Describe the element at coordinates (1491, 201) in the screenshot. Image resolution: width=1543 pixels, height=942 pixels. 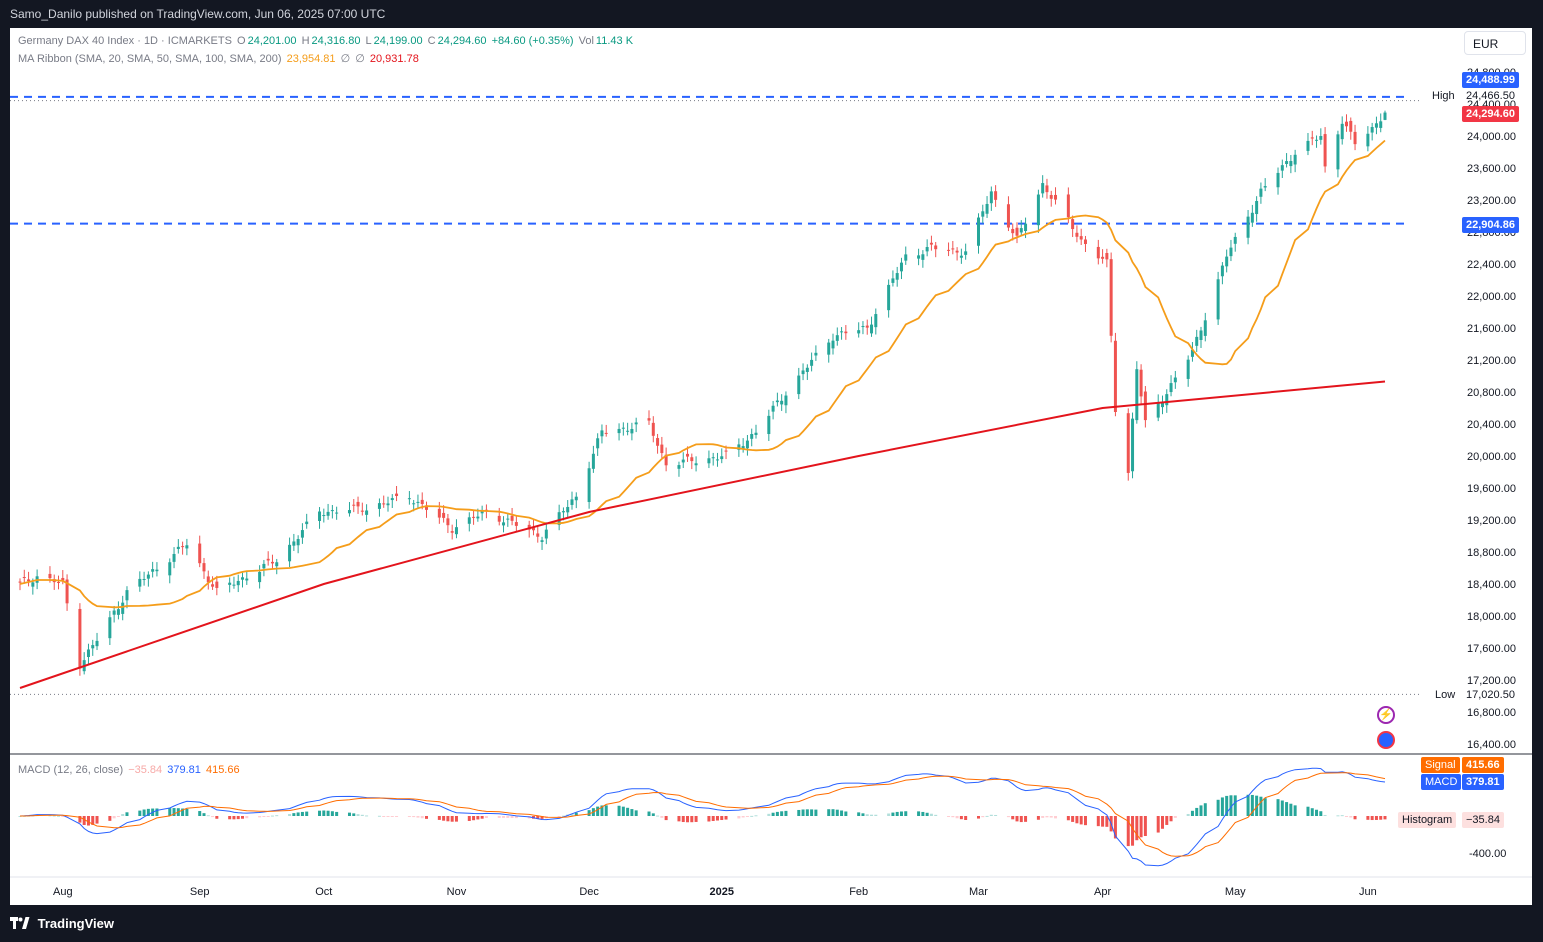
I see `y-tick-label: 23,200.00` at that location.